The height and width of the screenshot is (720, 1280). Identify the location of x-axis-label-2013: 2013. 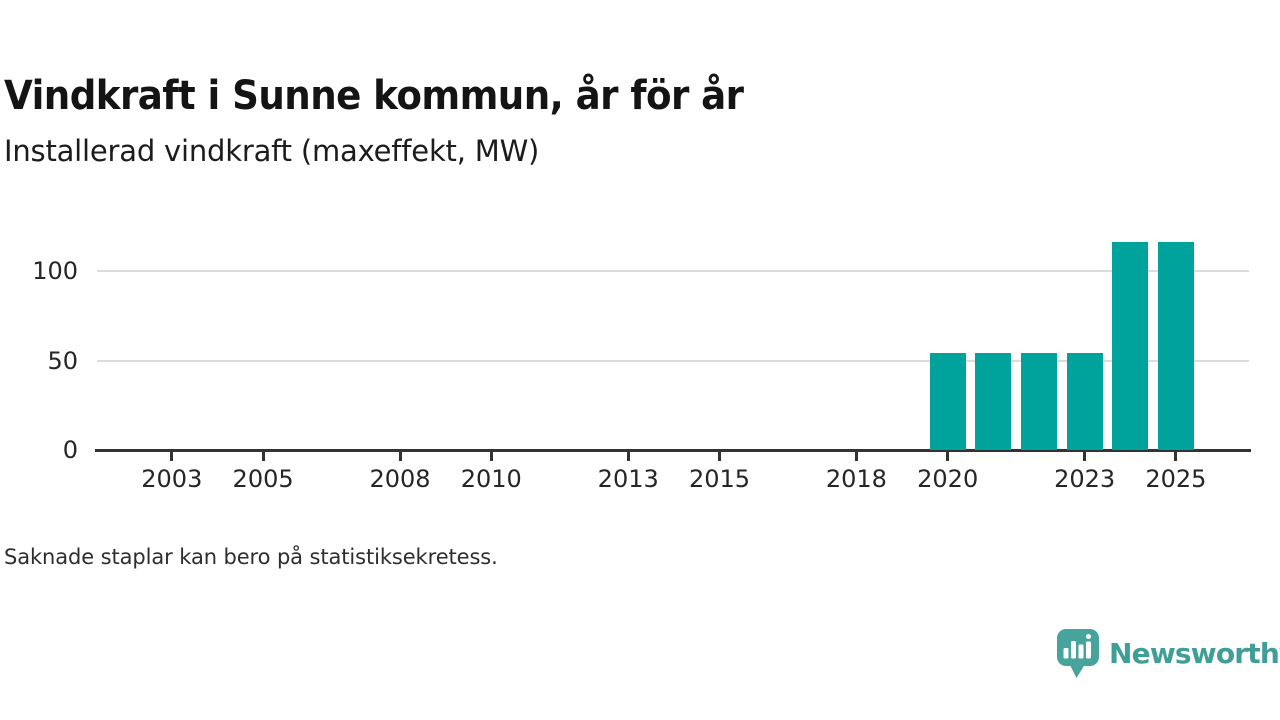
(628, 479).